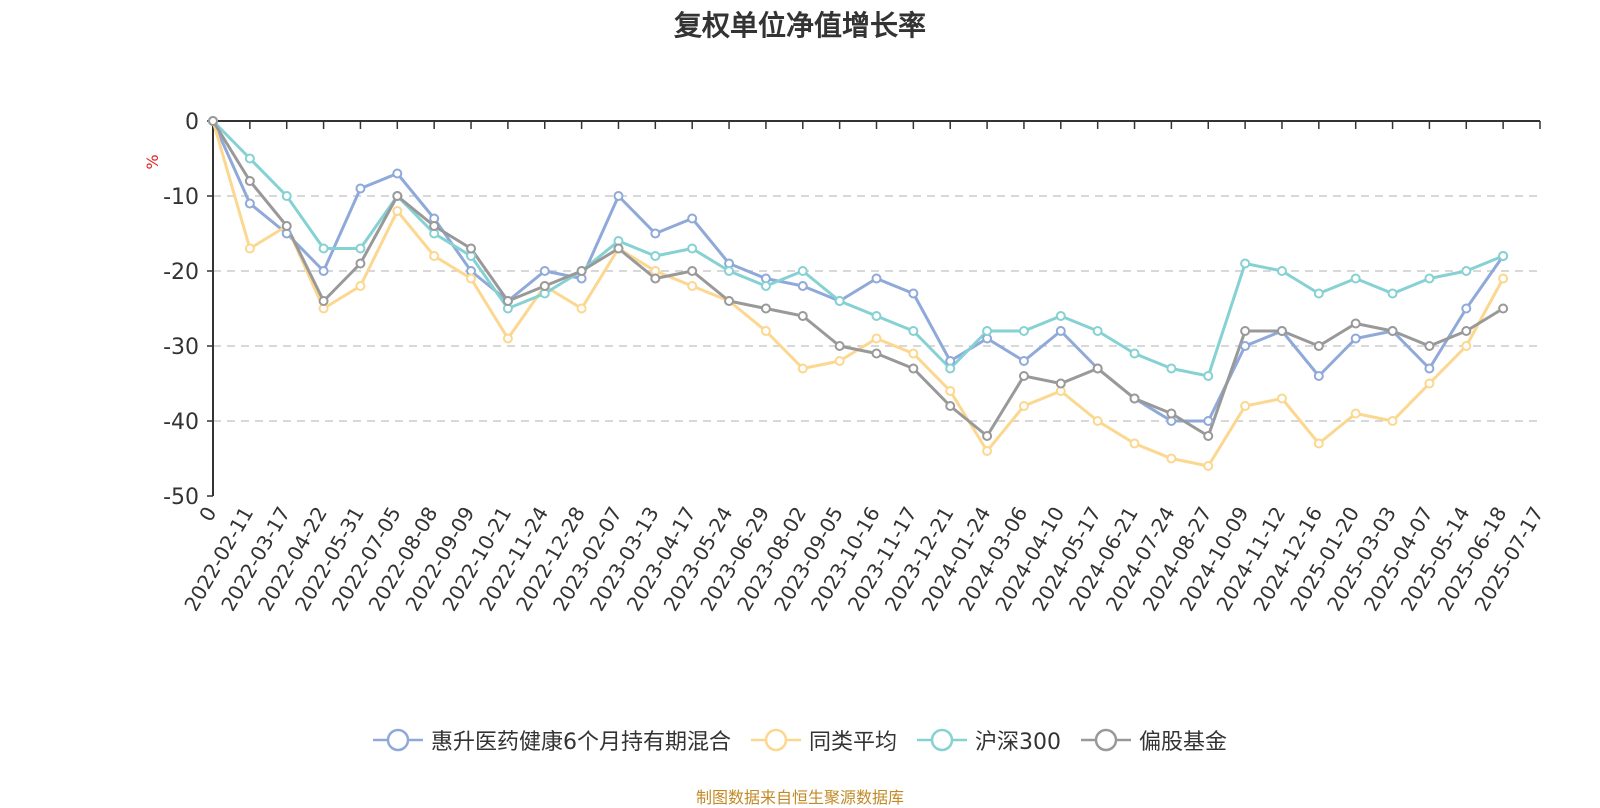 The image size is (1600, 808). I want to click on legend-label: 同类平均, so click(852, 742).